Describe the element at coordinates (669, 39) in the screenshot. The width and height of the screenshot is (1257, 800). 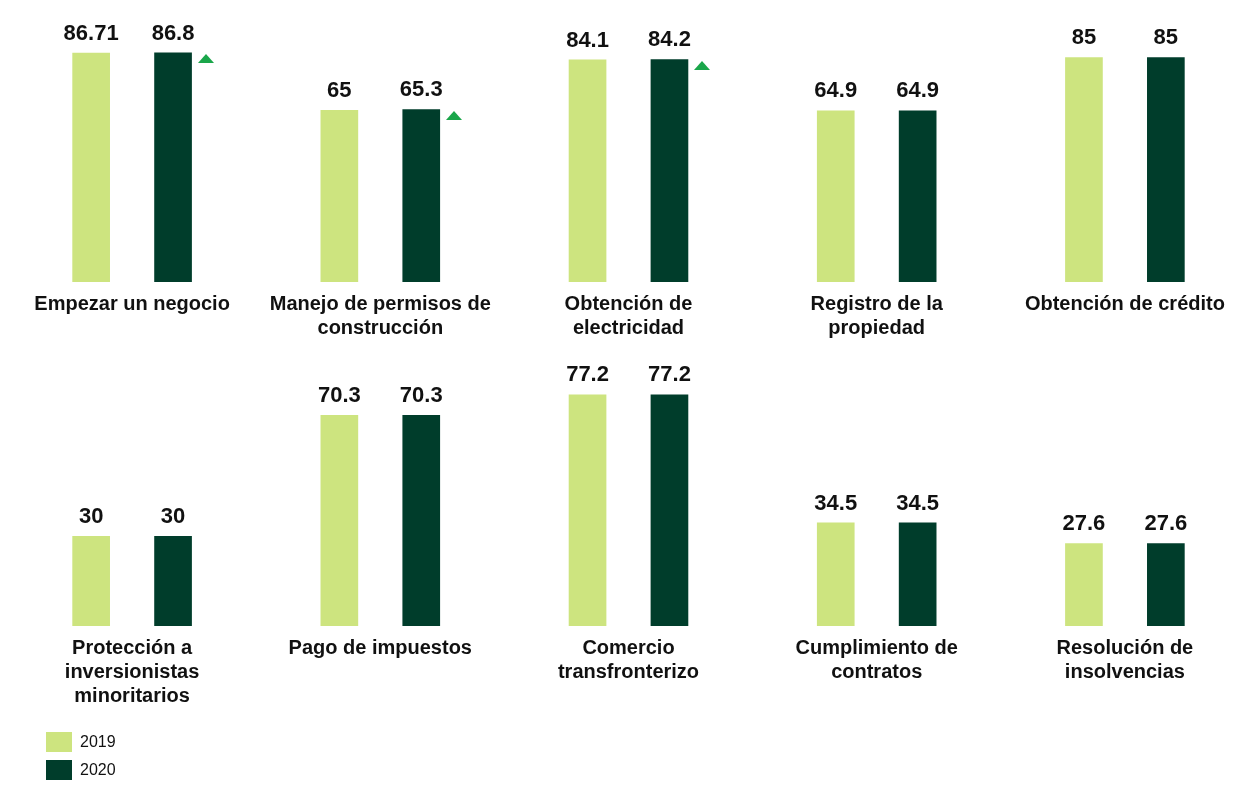
I see `data-label: 84.2` at that location.